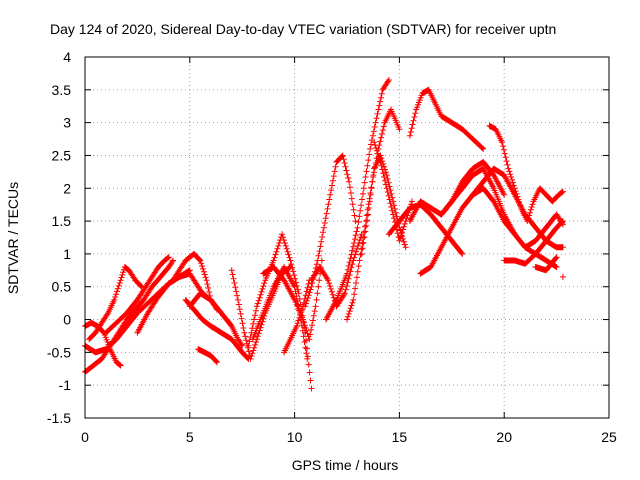 The height and width of the screenshot is (480, 640). Describe the element at coordinates (65, 385) in the screenshot. I see `y-tick-label: -1` at that location.